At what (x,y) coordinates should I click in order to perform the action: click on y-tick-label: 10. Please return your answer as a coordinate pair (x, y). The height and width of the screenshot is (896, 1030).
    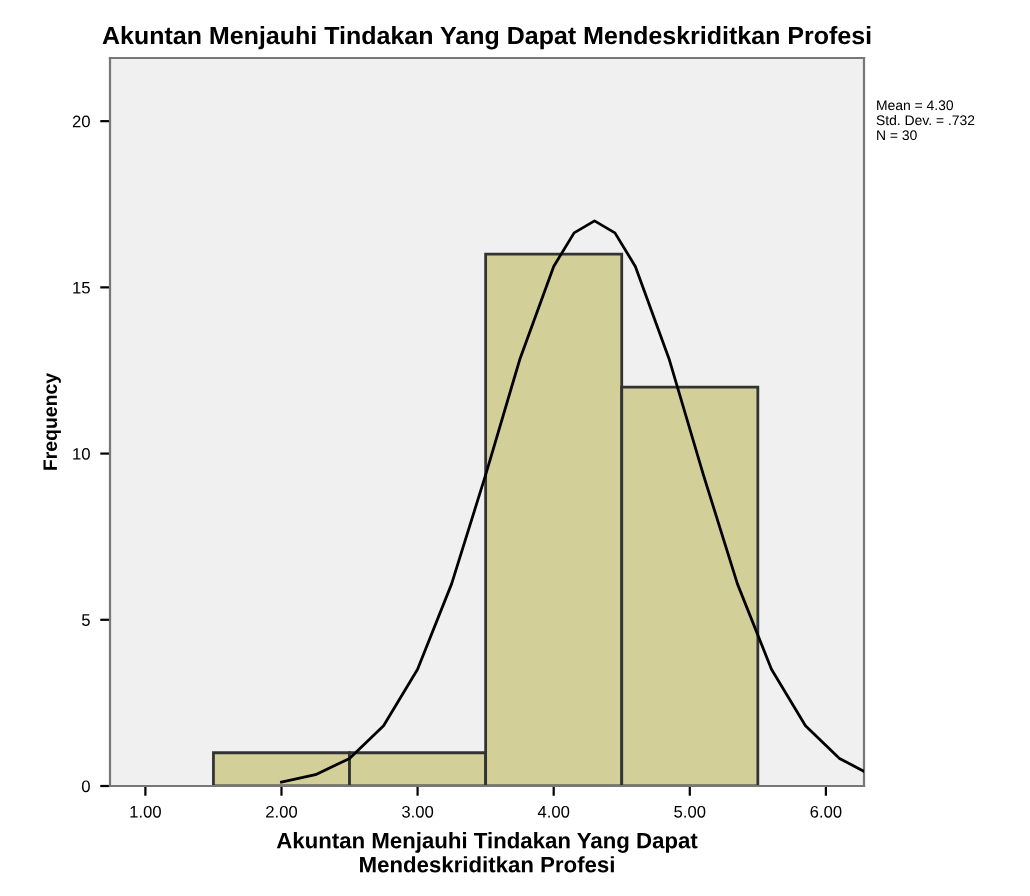
    Looking at the image, I should click on (81, 453).